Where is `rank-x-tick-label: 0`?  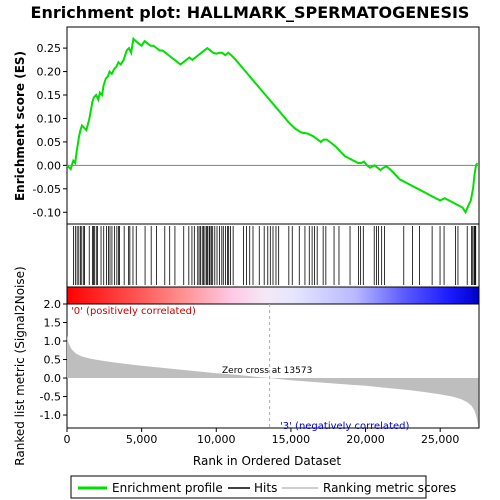 rank-x-tick-label: 0 is located at coordinates (67, 439).